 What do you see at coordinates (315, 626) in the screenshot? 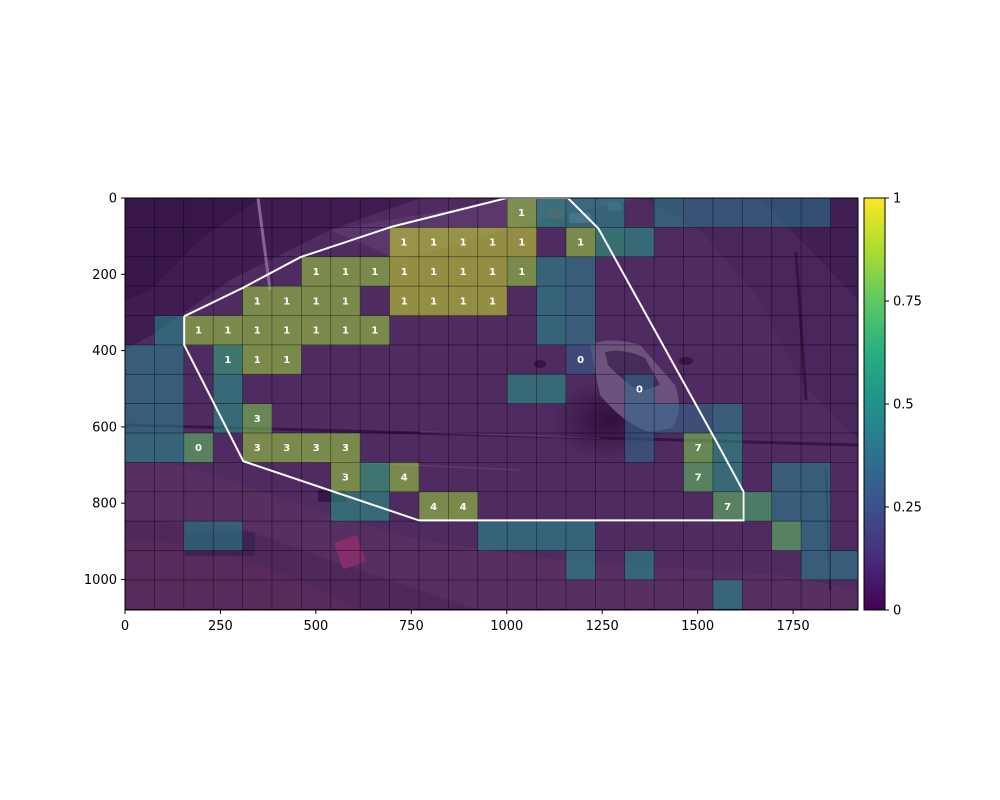
I see `x-tick-label: 500` at bounding box center [315, 626].